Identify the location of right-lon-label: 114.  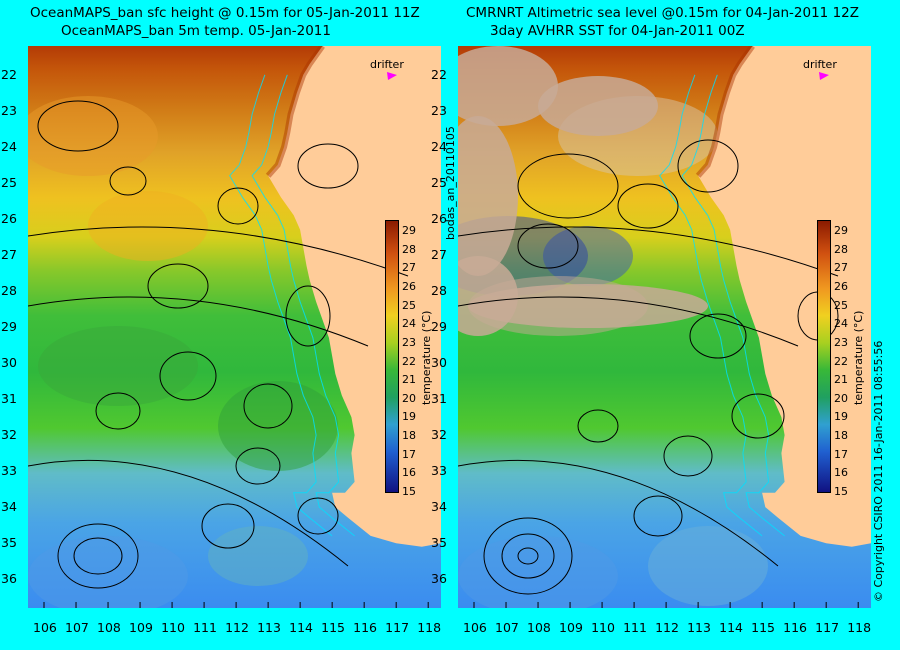
(731, 627).